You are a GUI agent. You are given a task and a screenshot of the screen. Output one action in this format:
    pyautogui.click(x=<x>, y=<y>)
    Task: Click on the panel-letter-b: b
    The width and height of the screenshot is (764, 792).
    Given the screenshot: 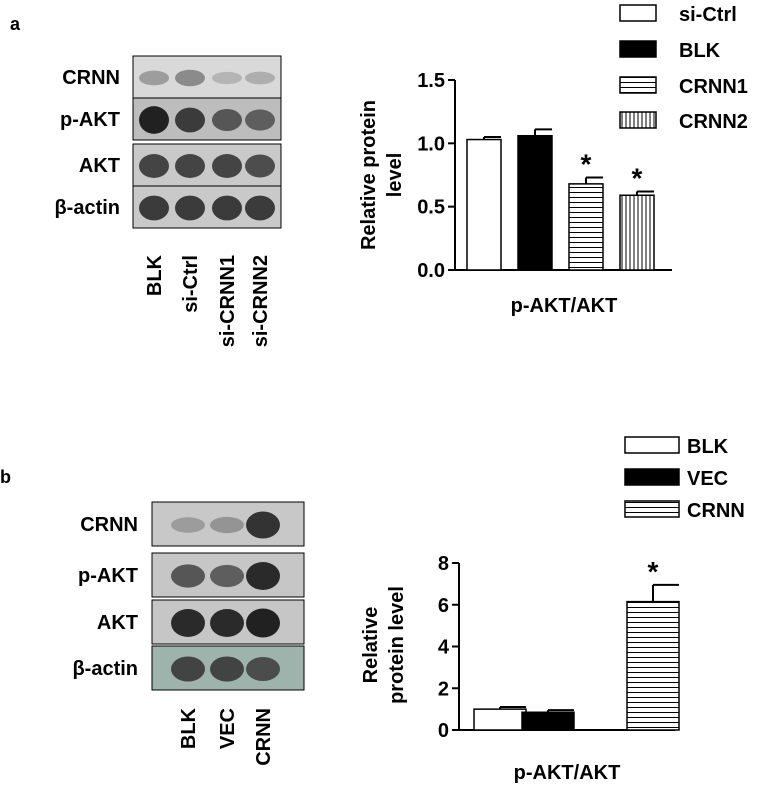 What is the action you would take?
    pyautogui.click(x=5, y=477)
    